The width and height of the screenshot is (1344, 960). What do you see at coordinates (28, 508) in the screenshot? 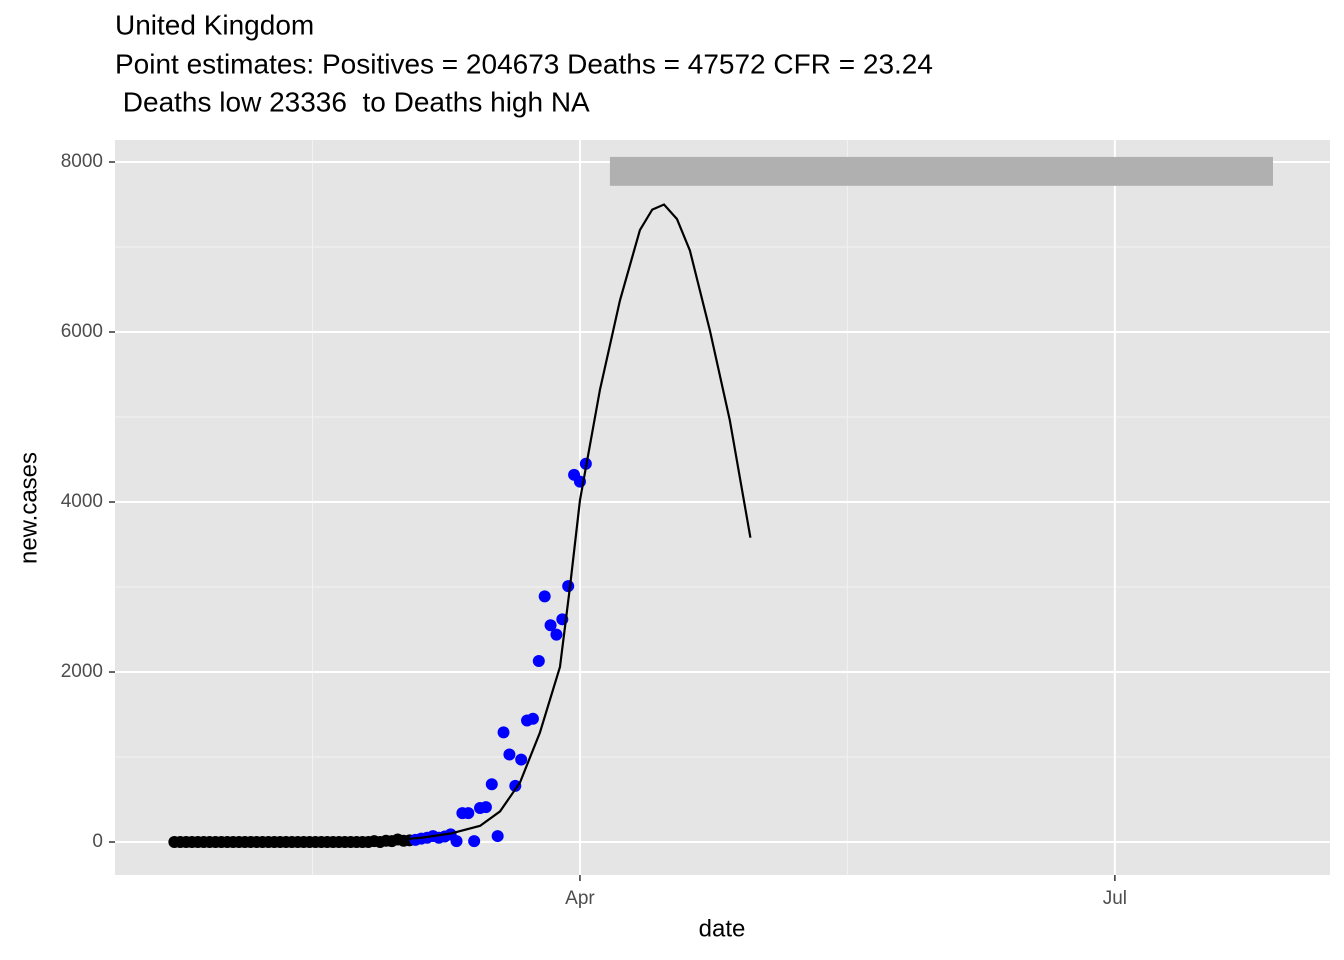
I see `y-axis-title: new.cases` at bounding box center [28, 508].